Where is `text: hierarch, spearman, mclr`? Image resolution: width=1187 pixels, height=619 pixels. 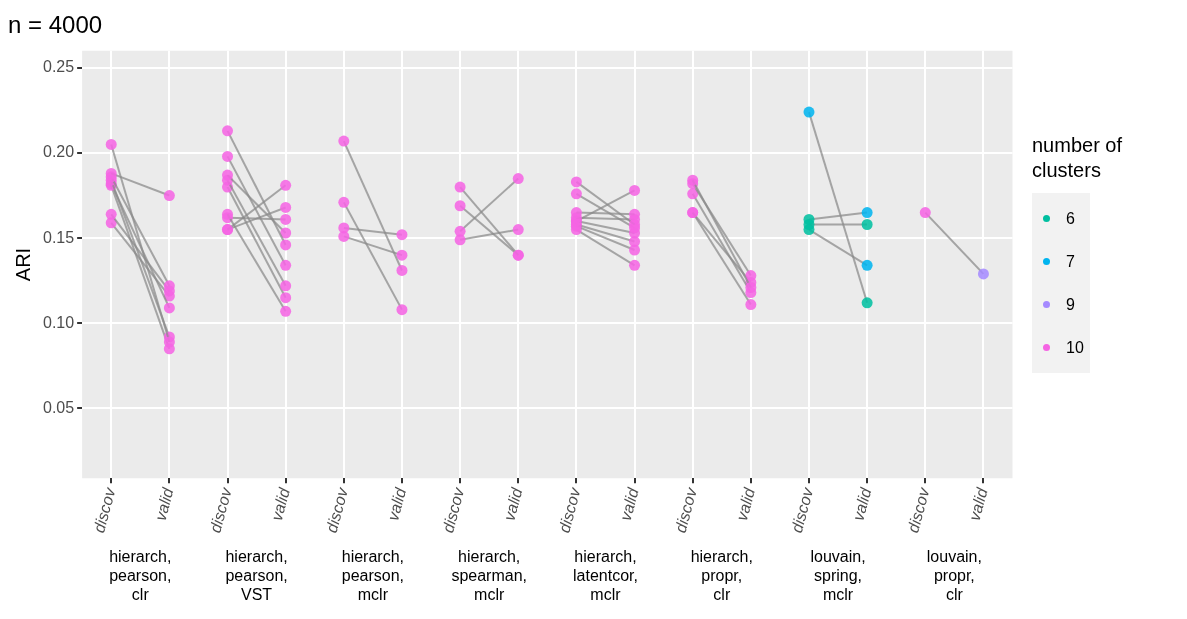
text: hierarch, spearman, mclr is located at coordinates (489, 576).